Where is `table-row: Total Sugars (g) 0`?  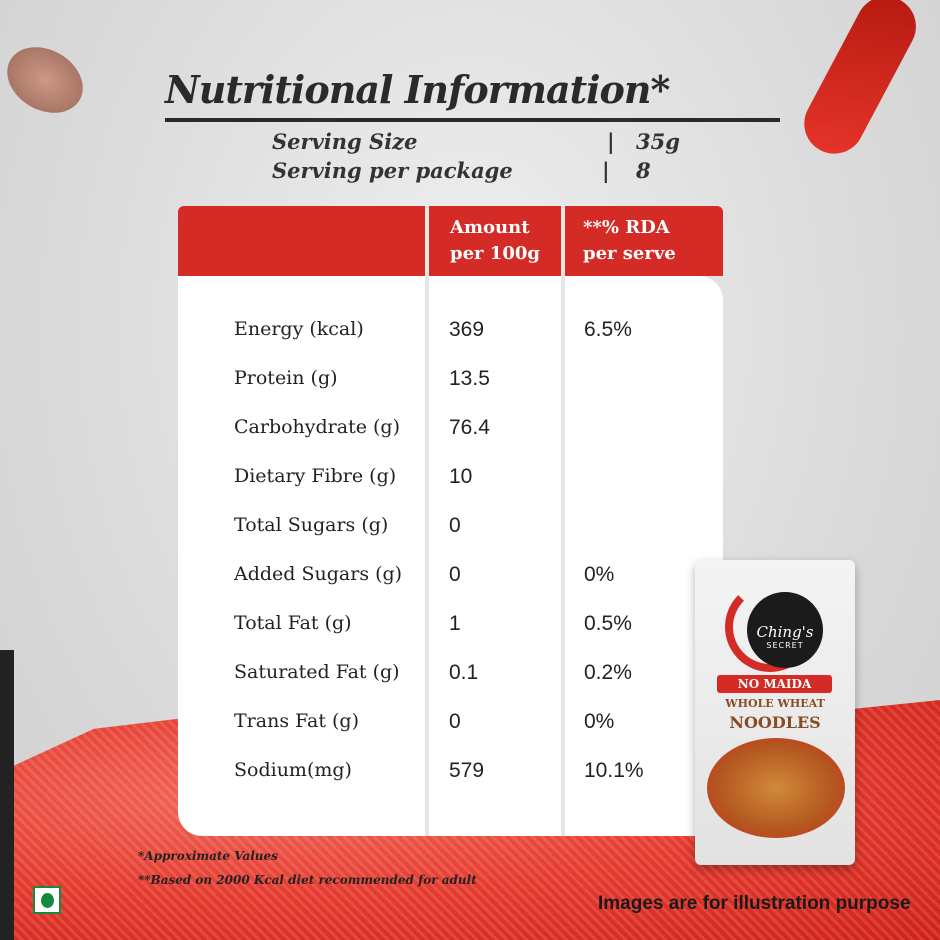 table-row: Total Sugars (g) 0 is located at coordinates (450, 534).